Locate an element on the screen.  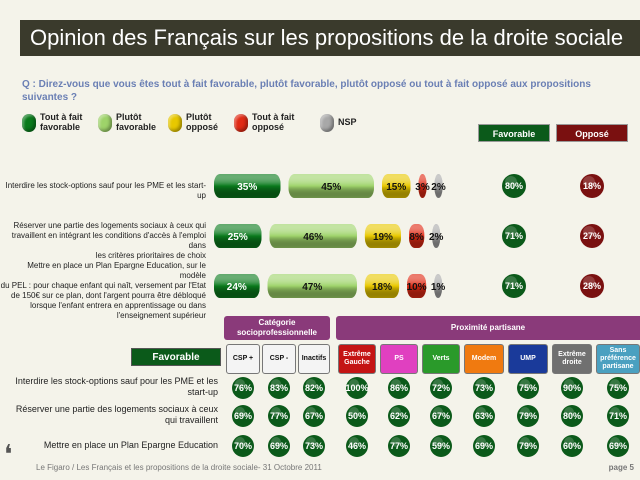
breakdown-column-header: Inactifs is located at coordinates (314, 359).